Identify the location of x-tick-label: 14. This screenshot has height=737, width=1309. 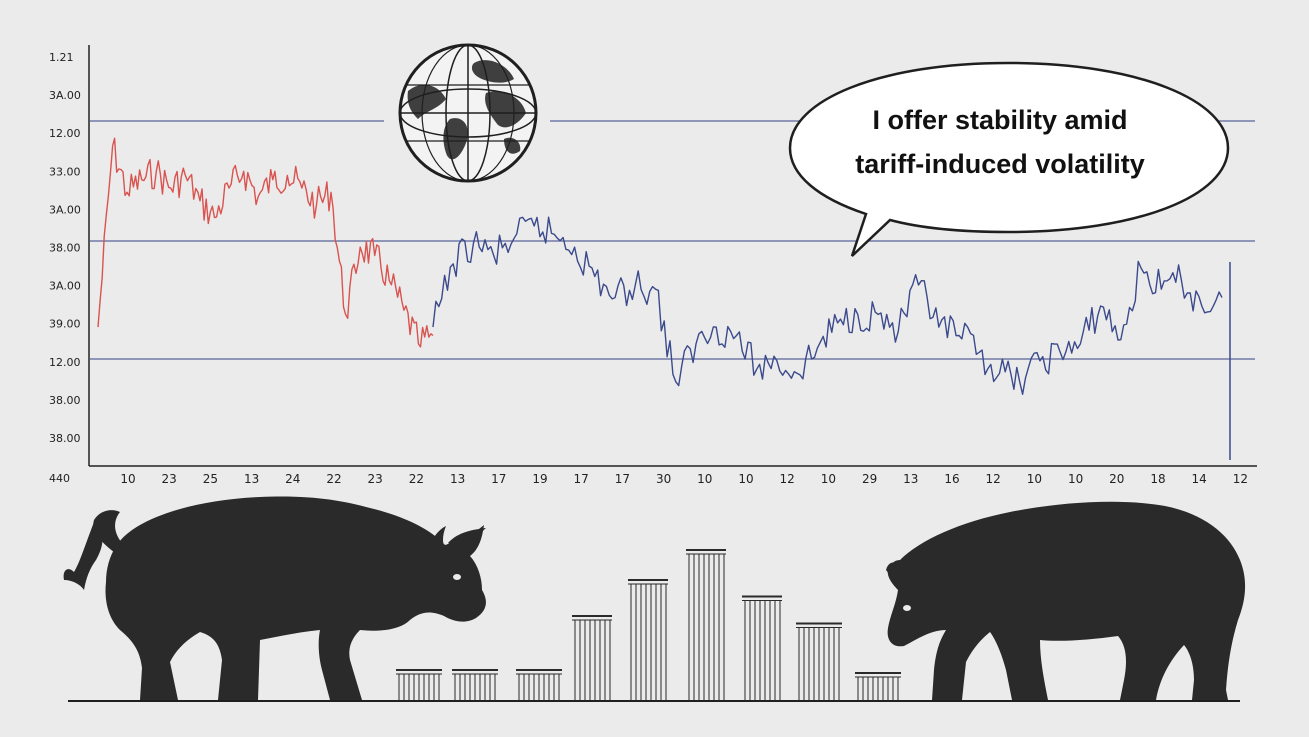
(1199, 479).